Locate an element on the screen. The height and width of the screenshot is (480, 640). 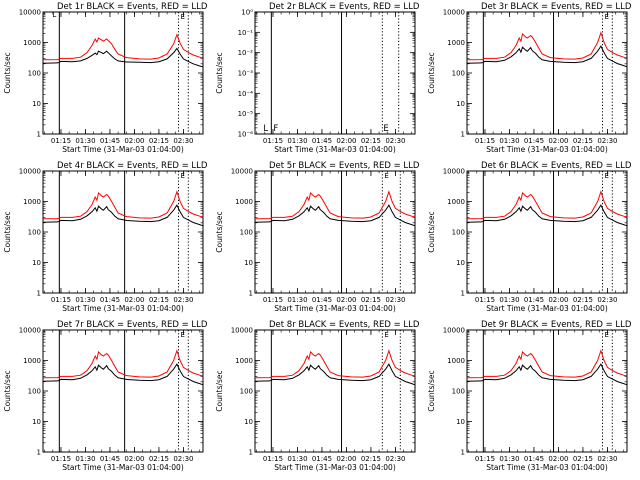
panel-title: Det 2r BLACK = Events, RED = LLD is located at coordinates (344, 7).